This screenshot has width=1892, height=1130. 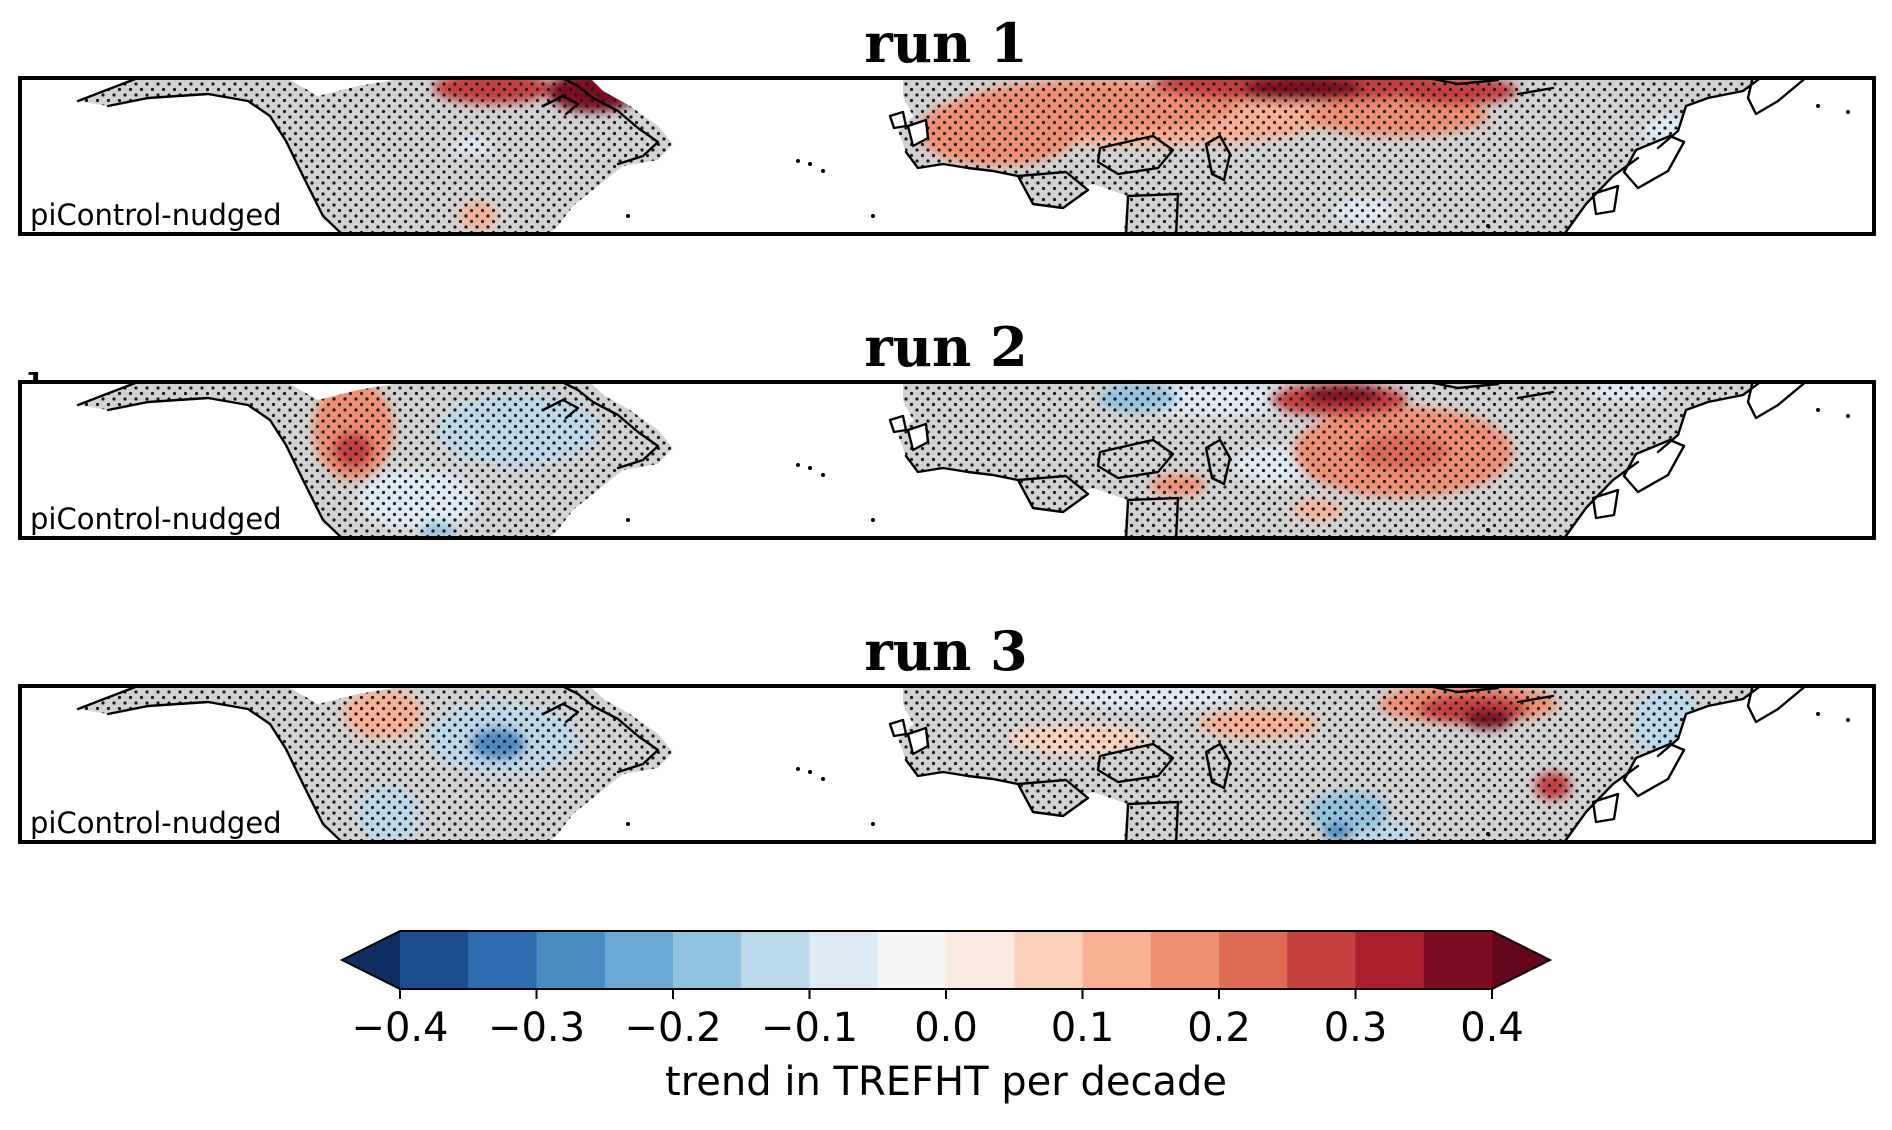 What do you see at coordinates (946, 1082) in the screenshot?
I see `colorbar-title: trend in TREFHT per decade` at bounding box center [946, 1082].